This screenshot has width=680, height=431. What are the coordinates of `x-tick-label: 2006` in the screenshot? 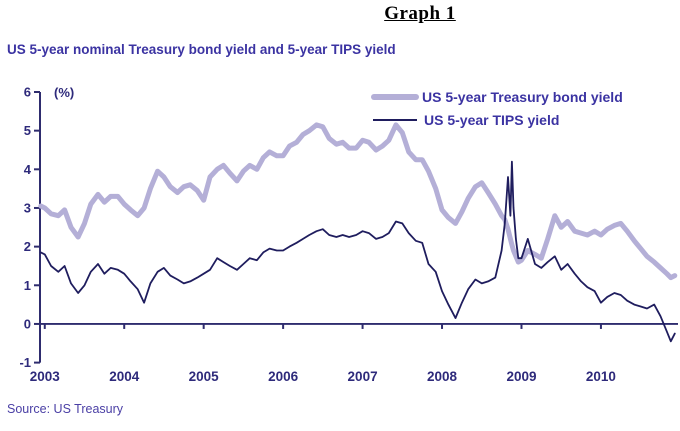 It's located at (283, 376).